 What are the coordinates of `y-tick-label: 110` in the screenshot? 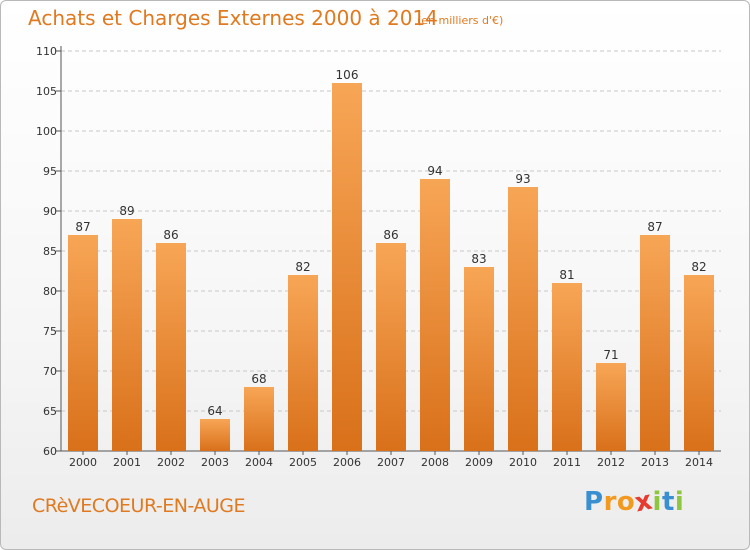 It's located at (46, 51).